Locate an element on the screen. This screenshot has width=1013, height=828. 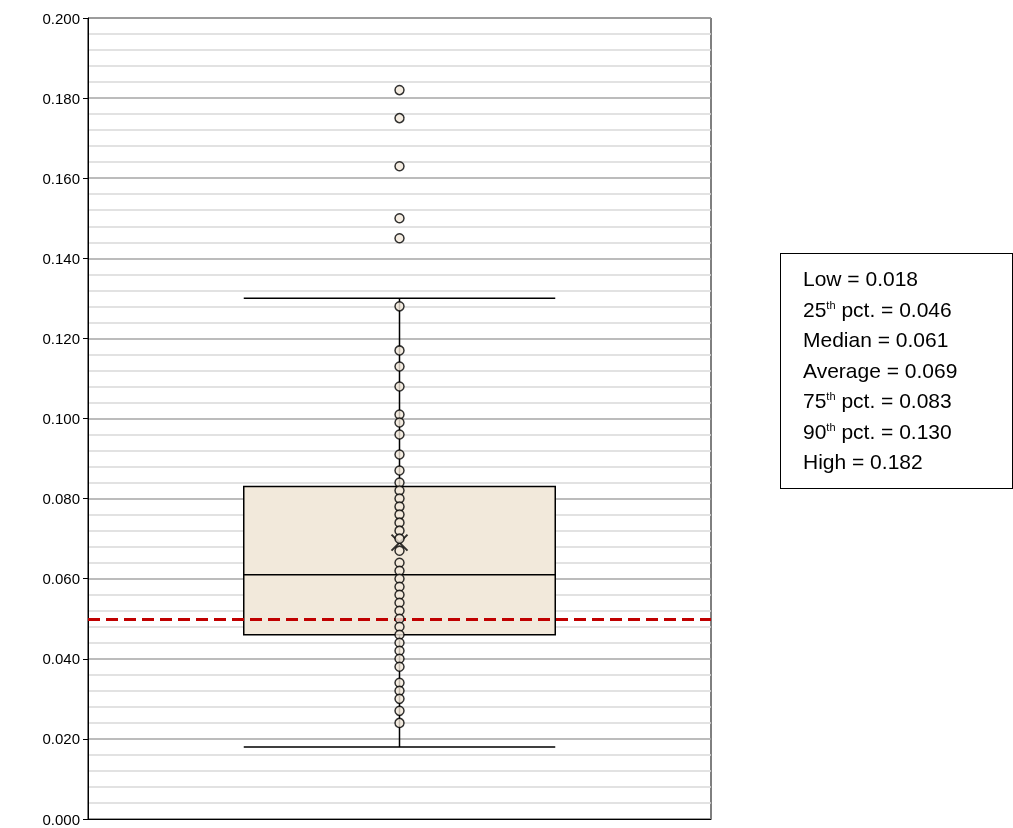
y-tick-label: 0.180 is located at coordinates (61, 98).